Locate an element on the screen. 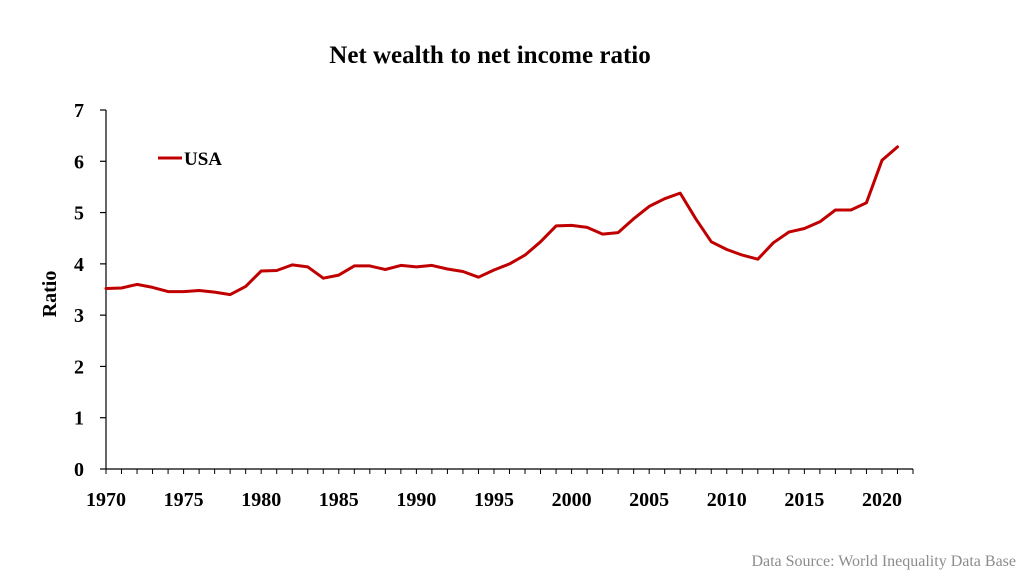 Image resolution: width=1024 pixels, height=576 pixels. y-tick-label: 0 is located at coordinates (79, 470).